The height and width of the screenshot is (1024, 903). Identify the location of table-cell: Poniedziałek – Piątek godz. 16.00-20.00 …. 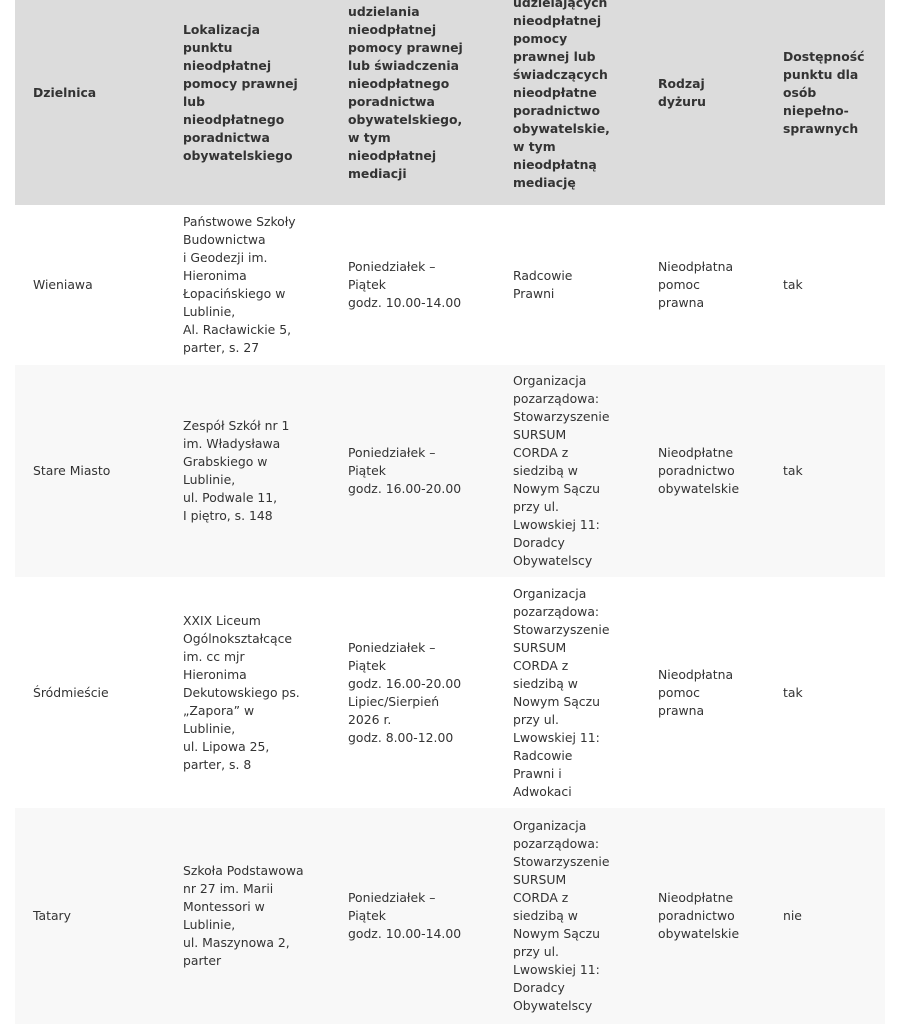
(405, 692).